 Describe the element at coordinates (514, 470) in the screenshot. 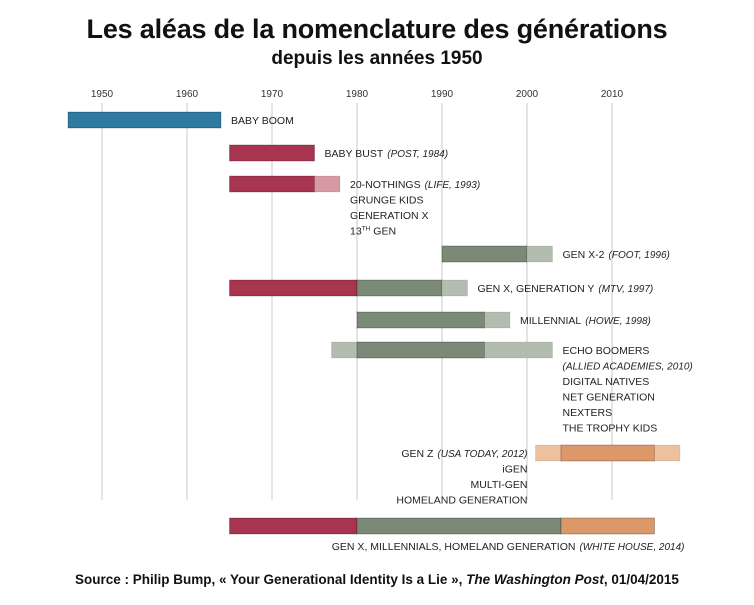

I see `row-label: iGEN` at that location.